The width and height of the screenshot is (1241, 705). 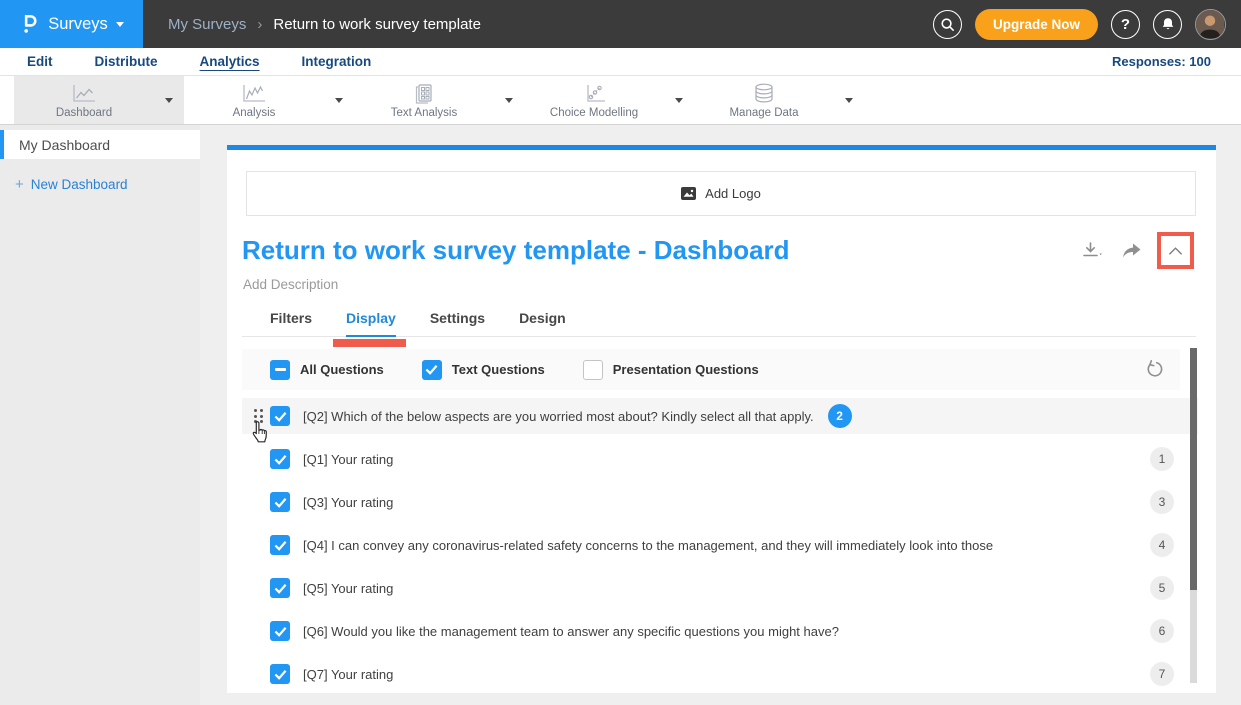 I want to click on toolbar-analysis-main: Analysis, so click(x=254, y=100).